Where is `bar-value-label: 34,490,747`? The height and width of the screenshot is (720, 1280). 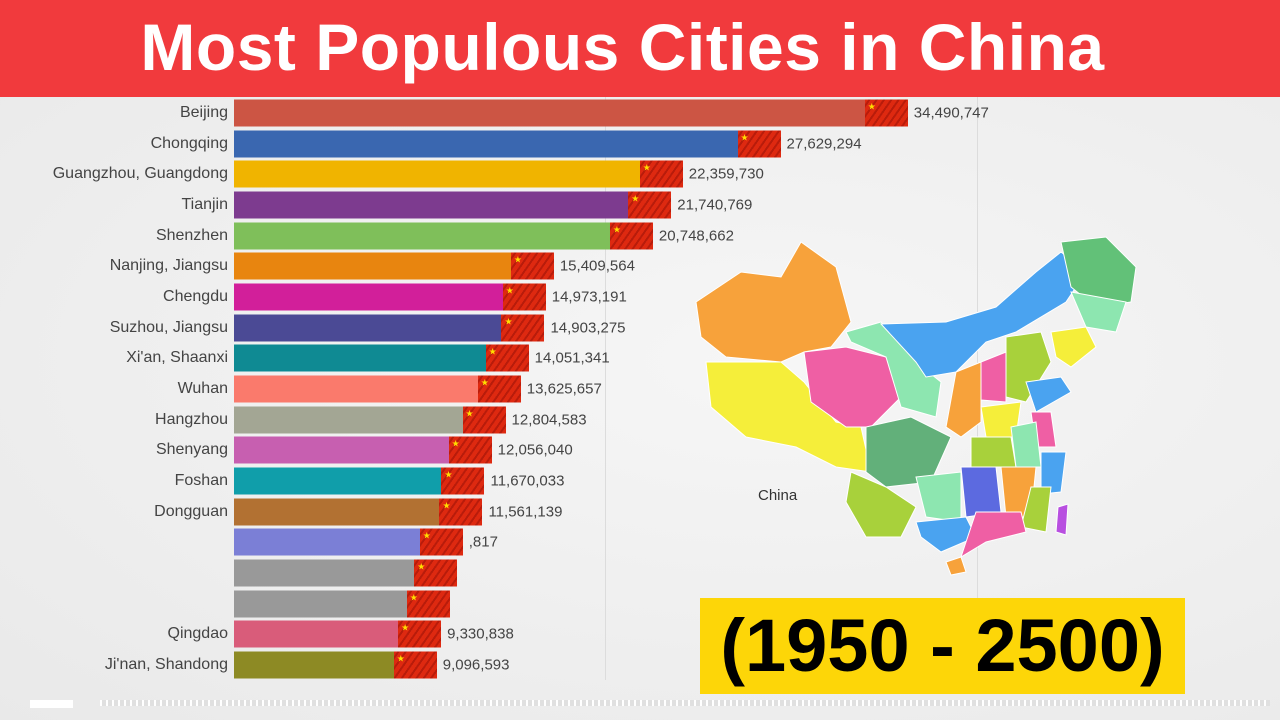 bar-value-label: 34,490,747 is located at coordinates (951, 113).